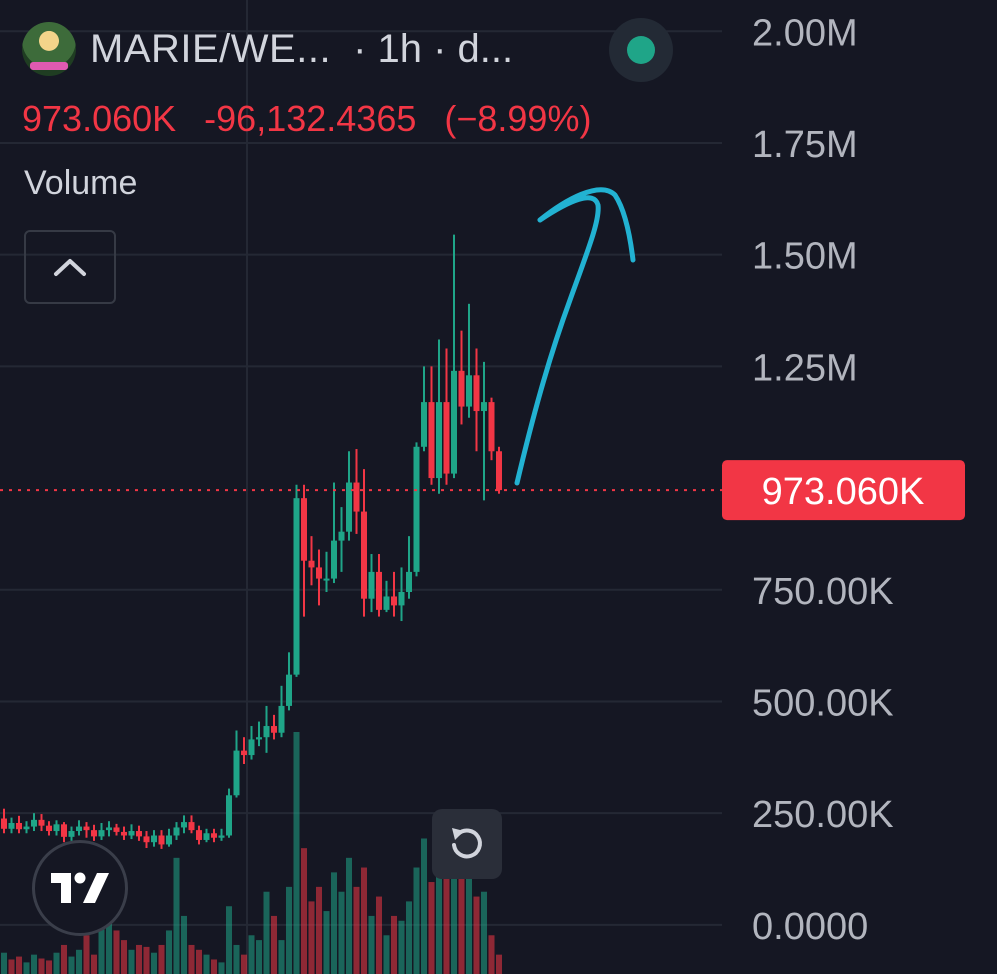 The width and height of the screenshot is (997, 974). I want to click on y-axis-tick-label: 2.00M, so click(805, 33).